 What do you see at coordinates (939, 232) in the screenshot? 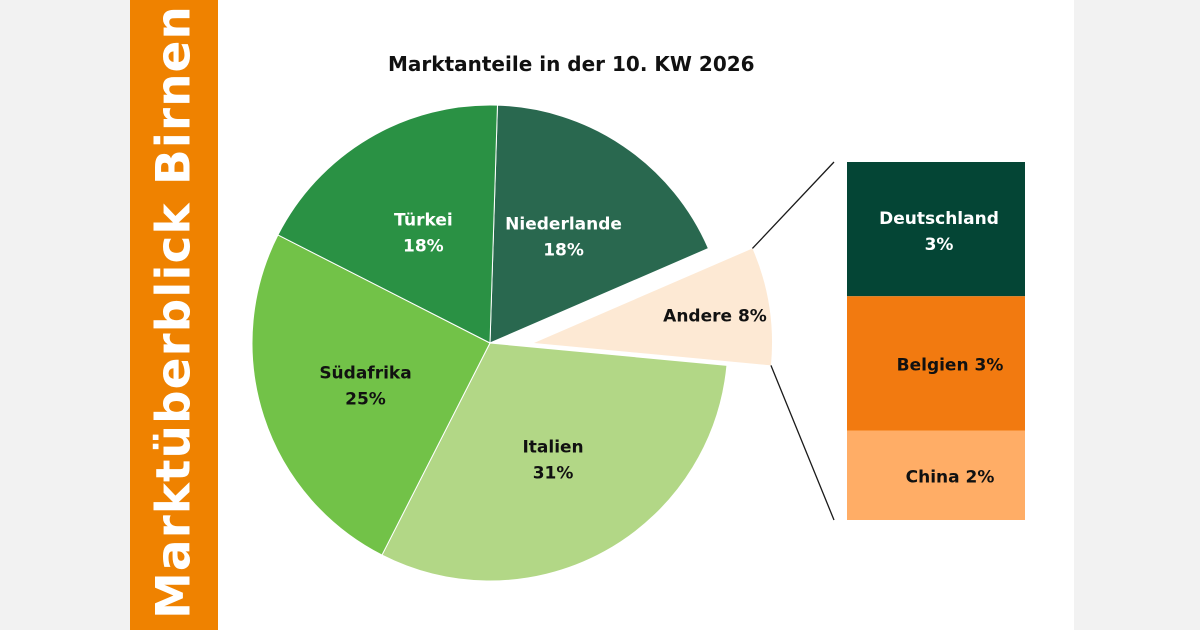
I see `breakdown-label-deutschland: Deutschland 3%` at bounding box center [939, 232].